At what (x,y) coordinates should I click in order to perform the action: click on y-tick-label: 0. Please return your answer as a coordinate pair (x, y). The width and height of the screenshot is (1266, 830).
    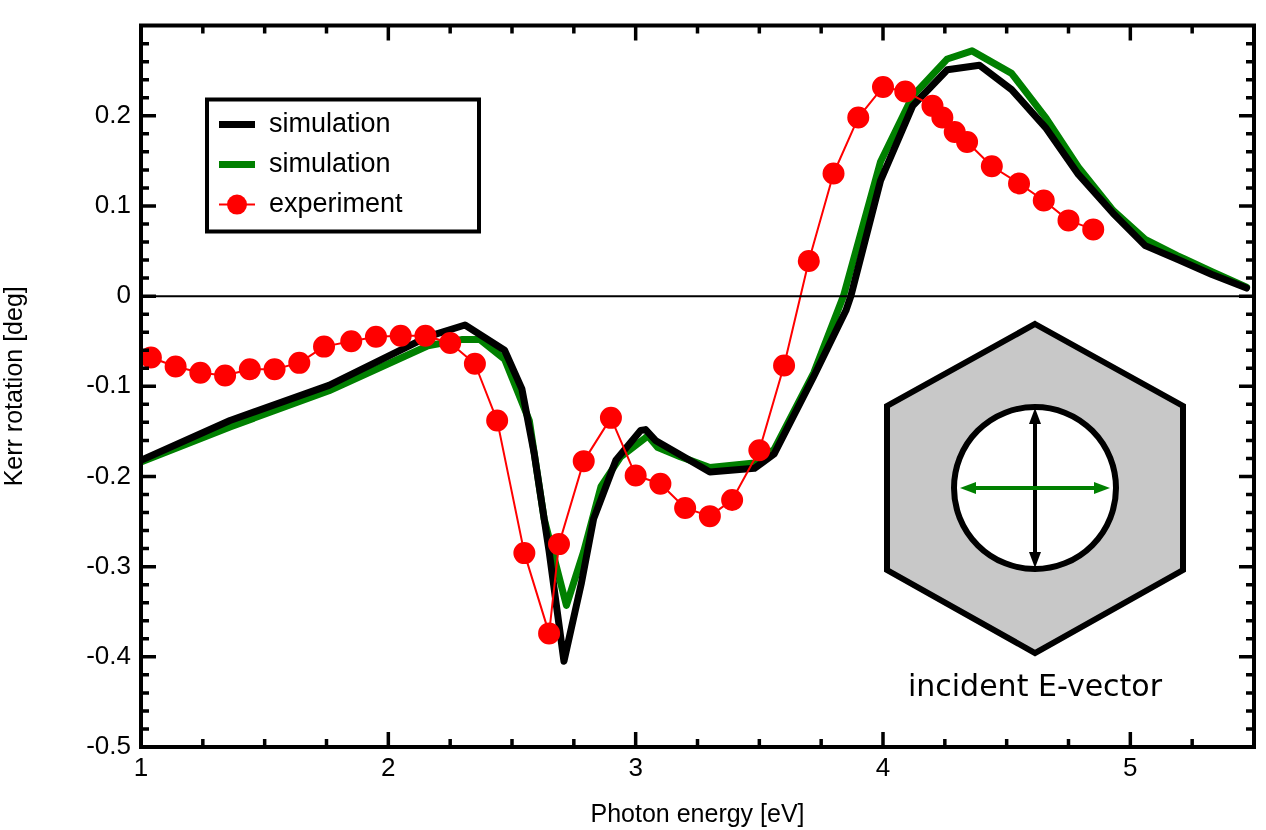
    Looking at the image, I should click on (123, 294).